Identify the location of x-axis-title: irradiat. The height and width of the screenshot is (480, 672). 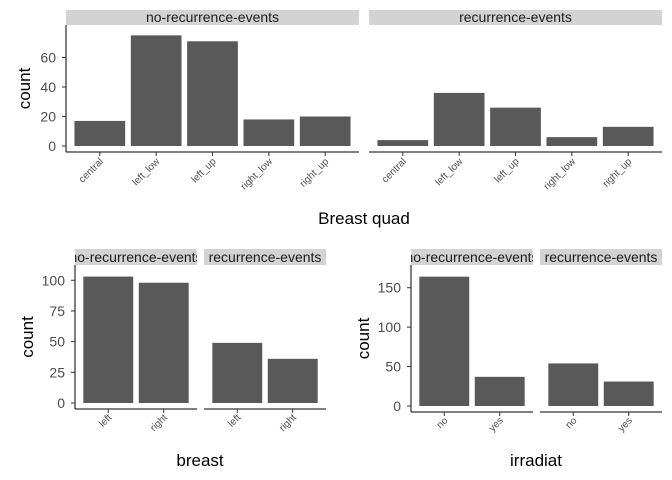
(536, 460).